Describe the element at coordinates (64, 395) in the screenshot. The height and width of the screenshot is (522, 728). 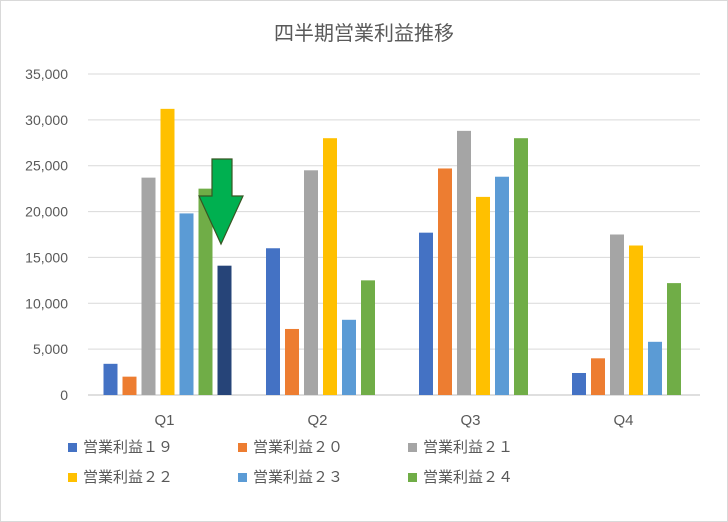
I see `y-tick-label: 0` at that location.